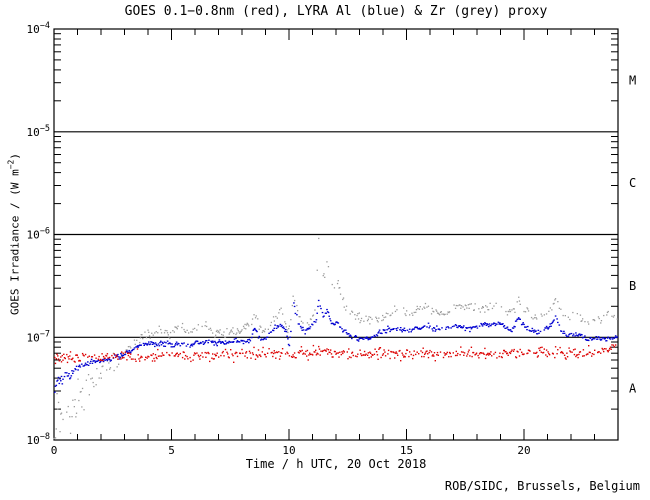  Describe the element at coordinates (54, 450) in the screenshot. I see `x-tick-label: 0` at that location.